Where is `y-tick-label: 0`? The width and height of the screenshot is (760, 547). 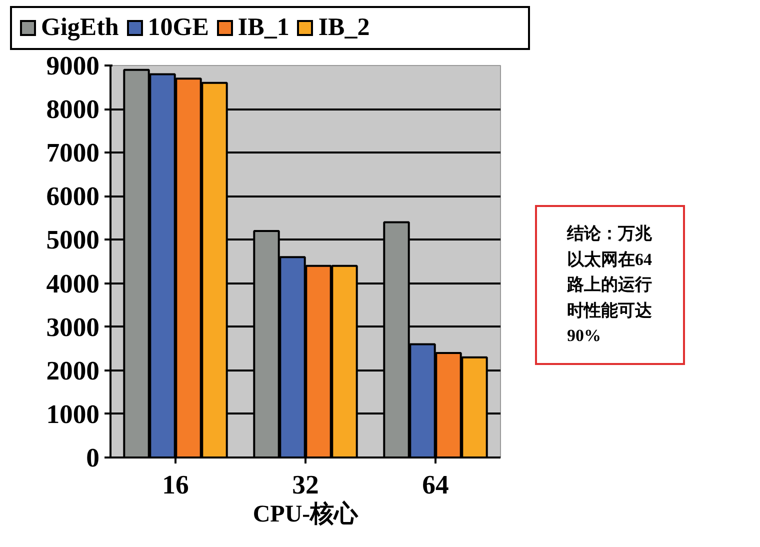 y-tick-label: 0 is located at coordinates (93, 457).